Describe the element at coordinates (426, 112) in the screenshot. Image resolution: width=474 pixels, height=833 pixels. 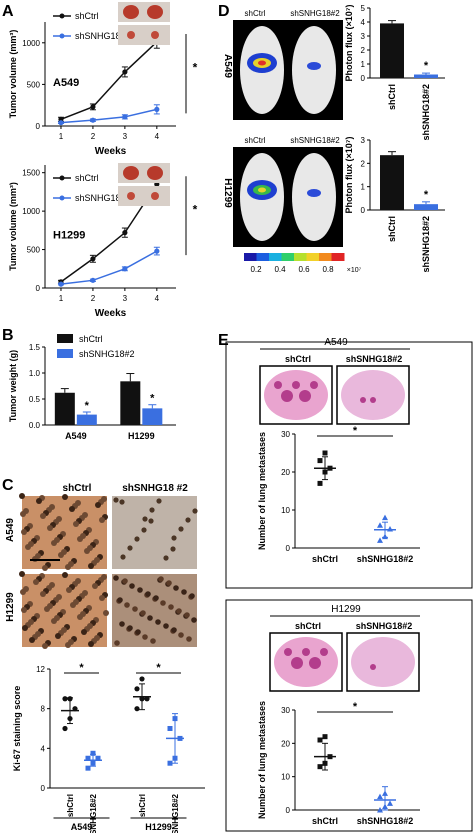
I see `d-a549-chart-xtick-label-1: shSNHG18#2` at that location.